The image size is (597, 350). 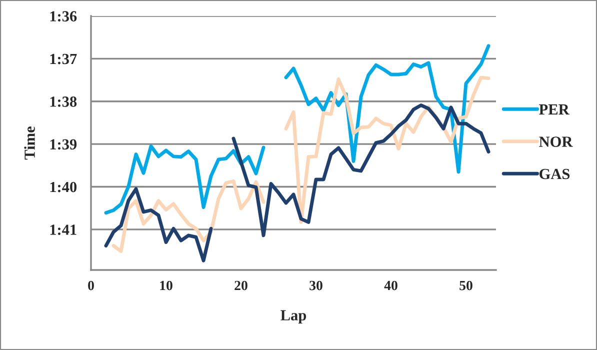 I want to click on legend-label: NOR, so click(x=556, y=141).